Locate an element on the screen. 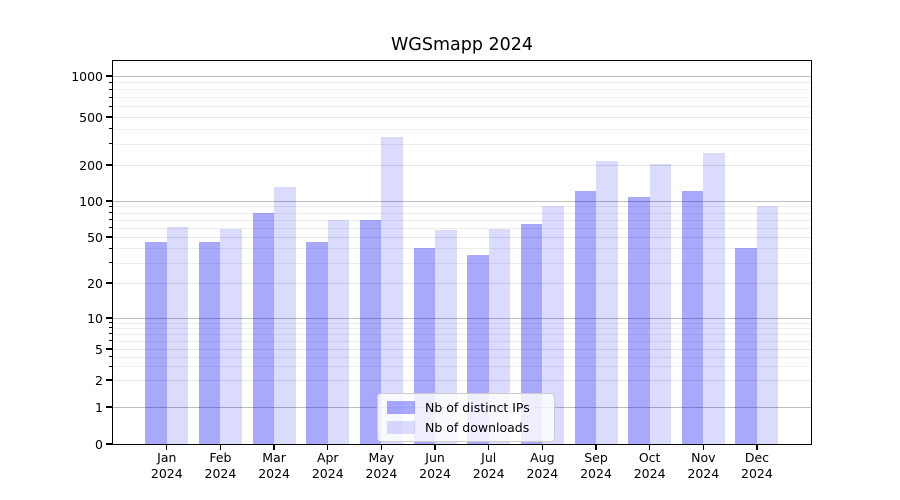  x-tick-label-may: May 2024 is located at coordinates (381, 465).